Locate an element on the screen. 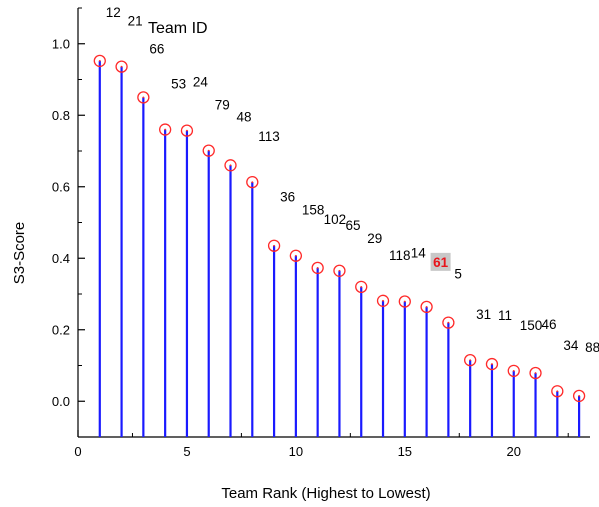 The width and height of the screenshot is (599, 507). team-id-label: 158 is located at coordinates (313, 210).